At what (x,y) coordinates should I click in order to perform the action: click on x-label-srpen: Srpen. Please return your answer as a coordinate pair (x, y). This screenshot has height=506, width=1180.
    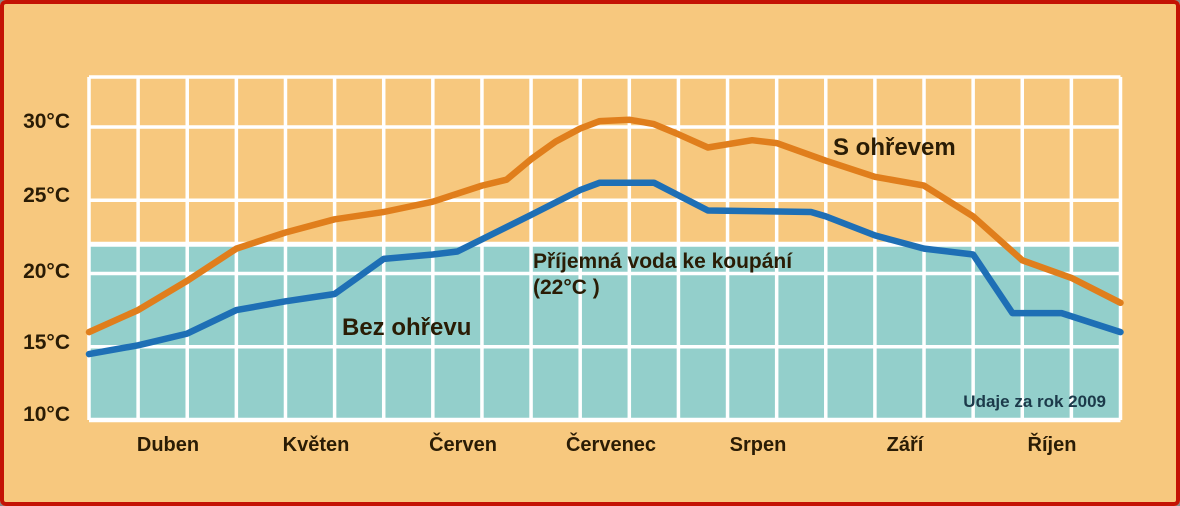
    Looking at the image, I should click on (758, 445).